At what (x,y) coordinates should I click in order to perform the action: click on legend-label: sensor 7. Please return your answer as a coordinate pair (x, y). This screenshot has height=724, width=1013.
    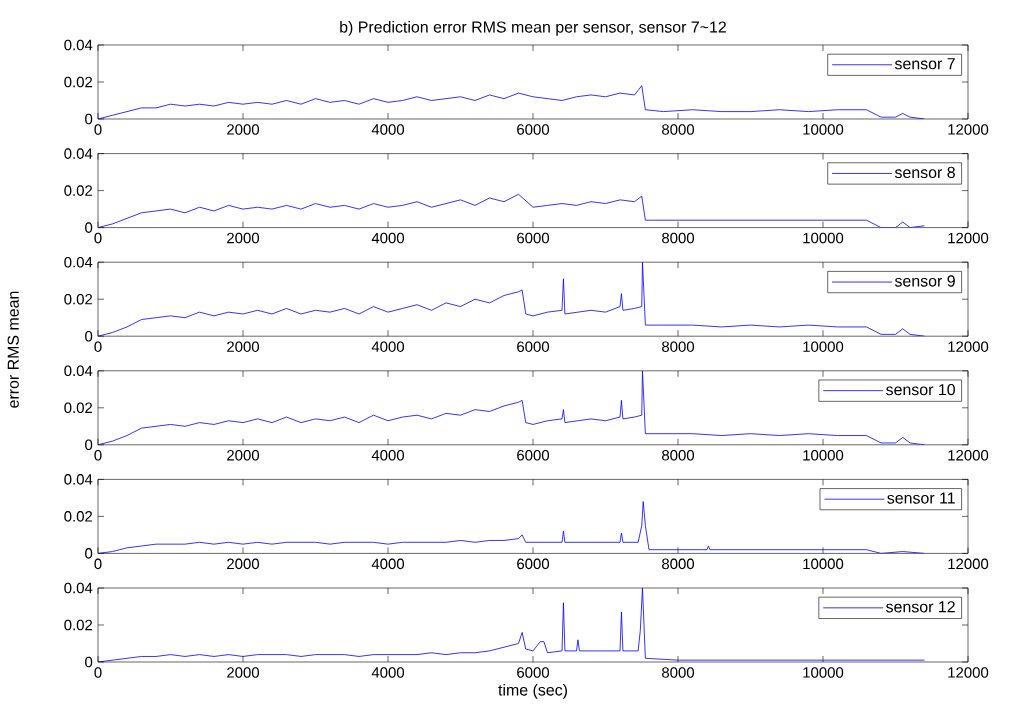
    Looking at the image, I should click on (924, 64).